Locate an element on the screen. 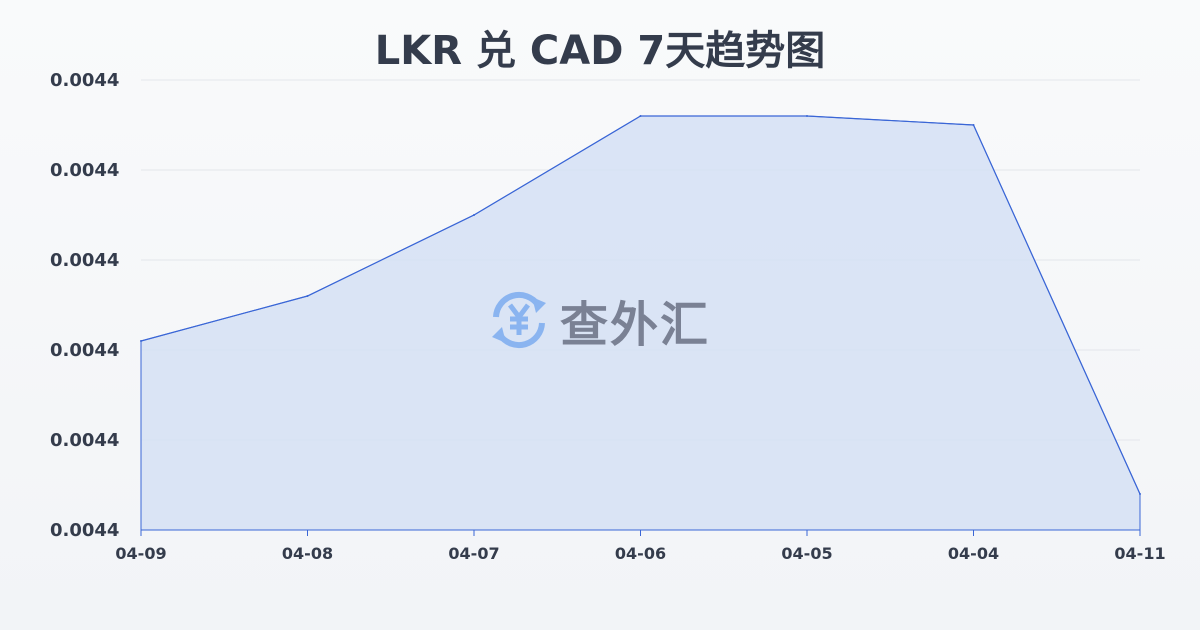 This screenshot has height=630, width=1200. yen-exchange-icon is located at coordinates (519, 320).